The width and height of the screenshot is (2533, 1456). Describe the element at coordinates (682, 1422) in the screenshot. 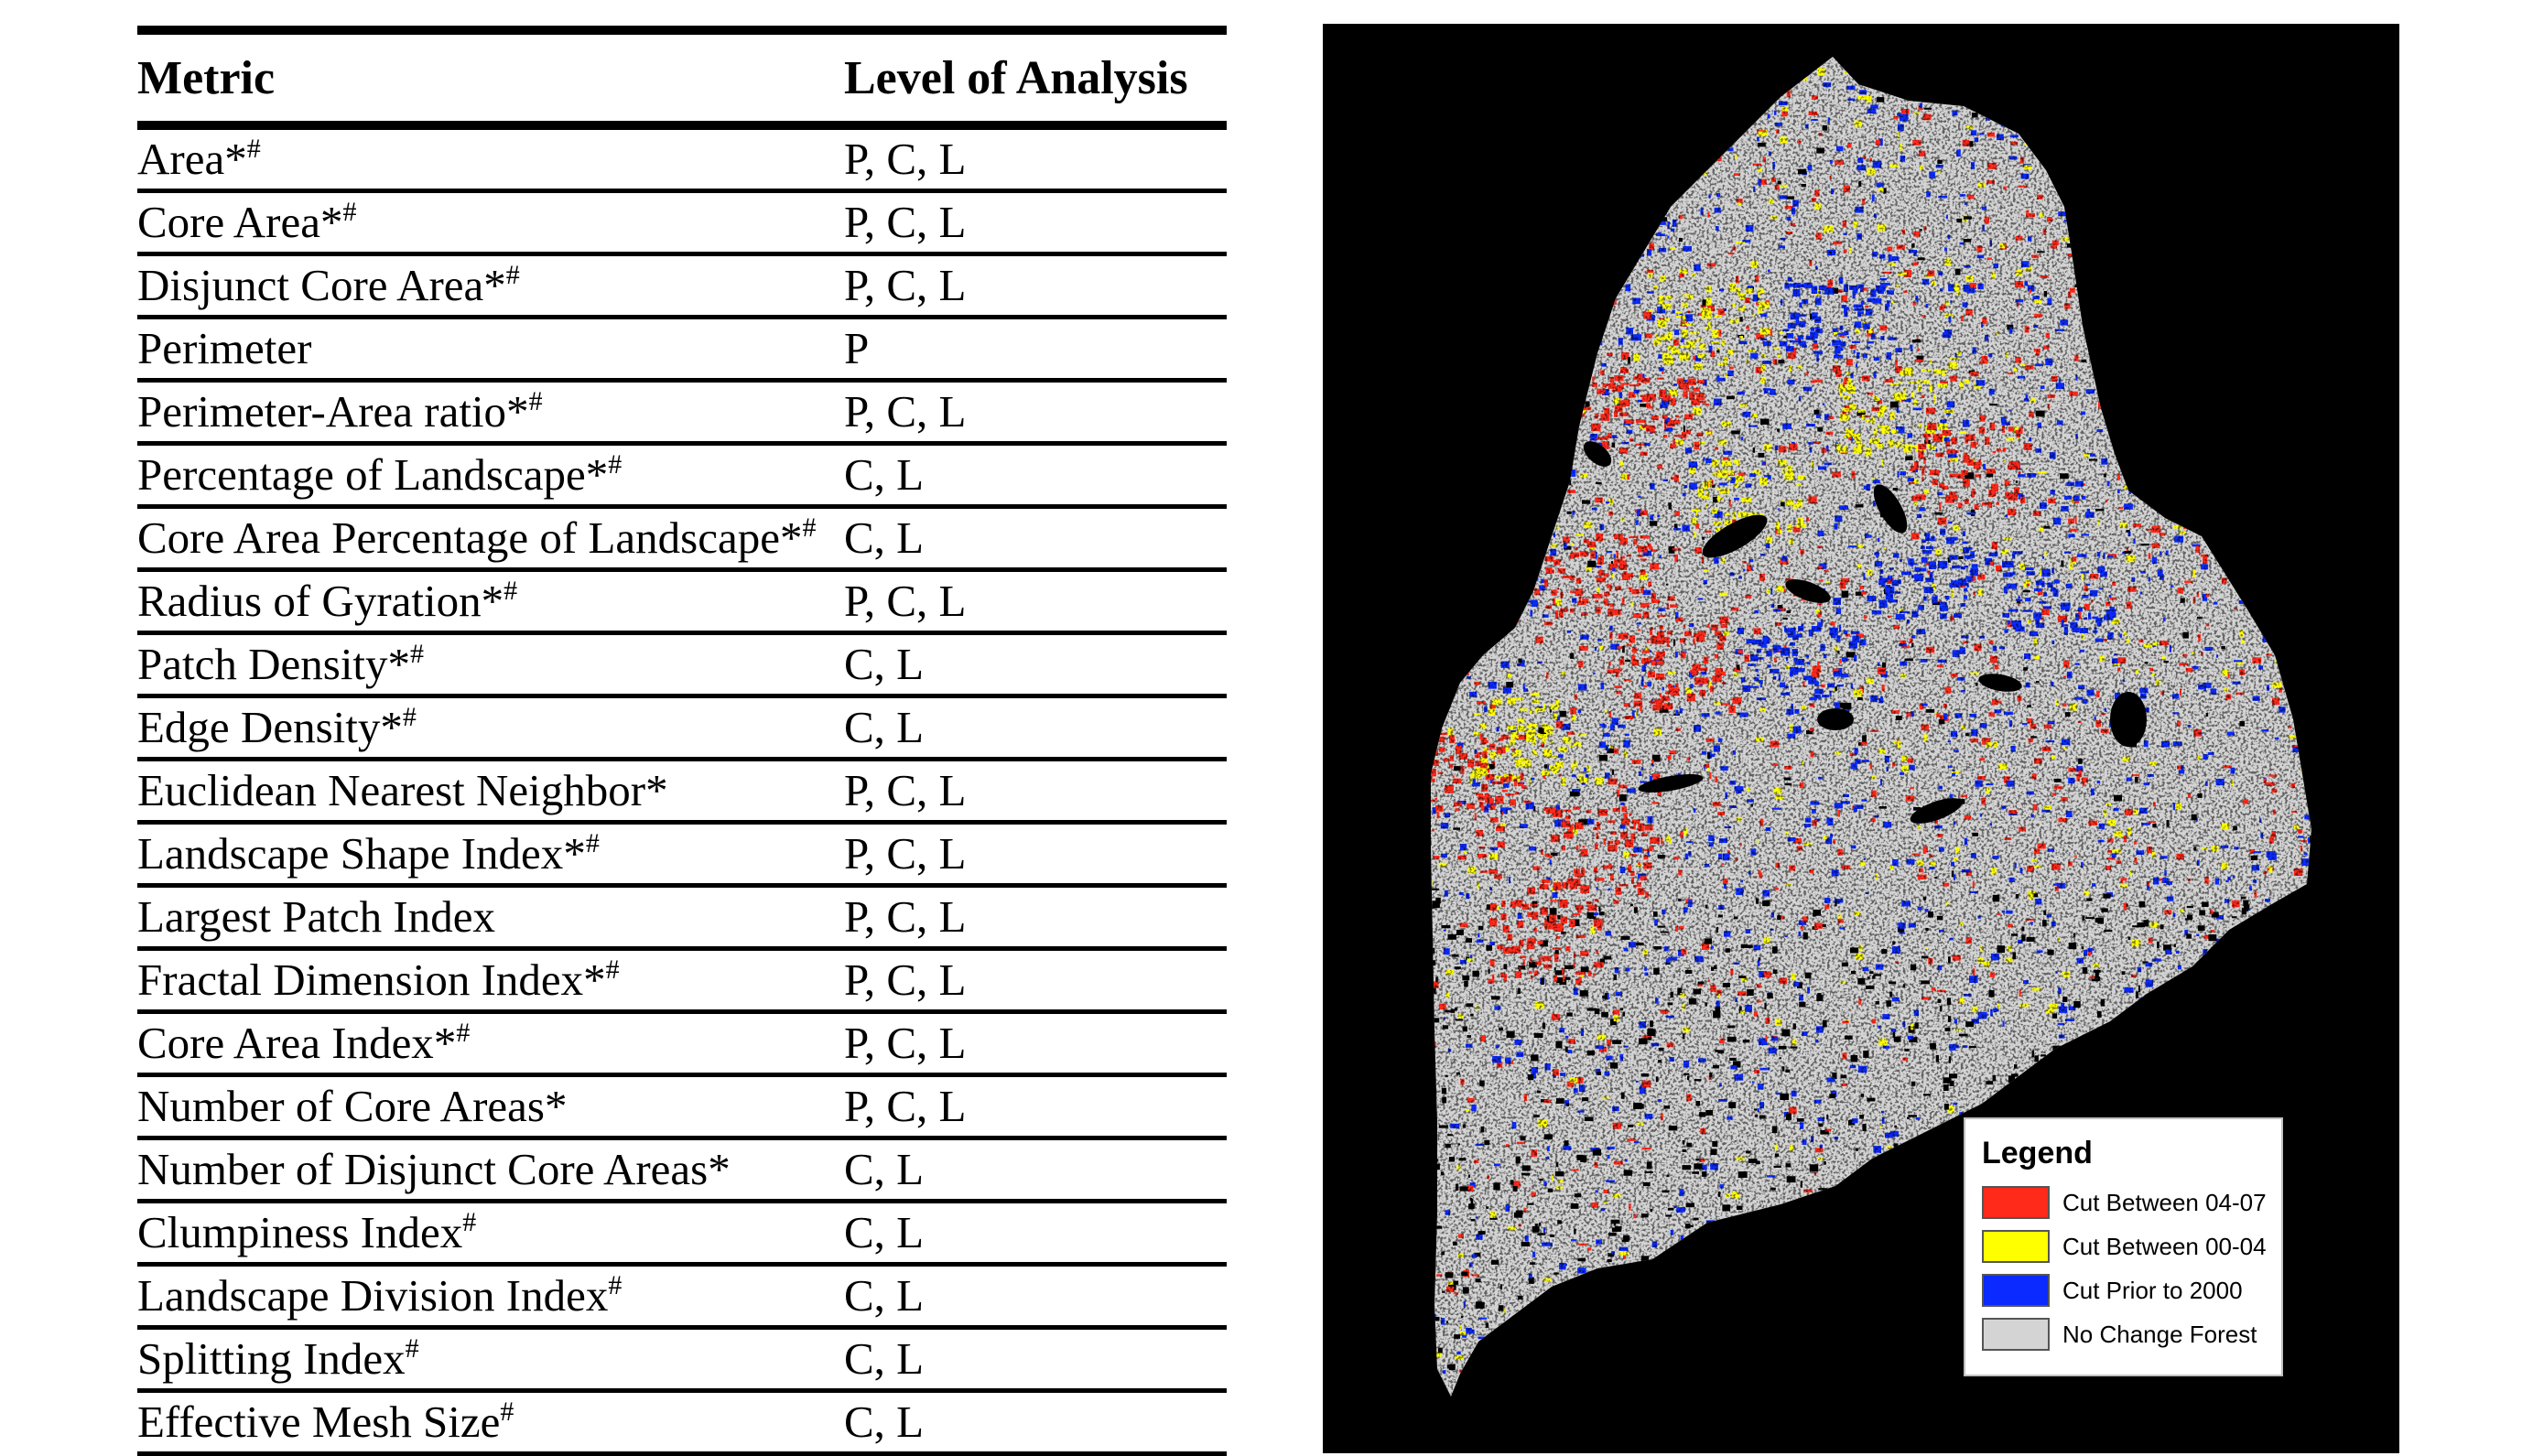

I see `table-row: Effective Mesh Size# C, L` at that location.